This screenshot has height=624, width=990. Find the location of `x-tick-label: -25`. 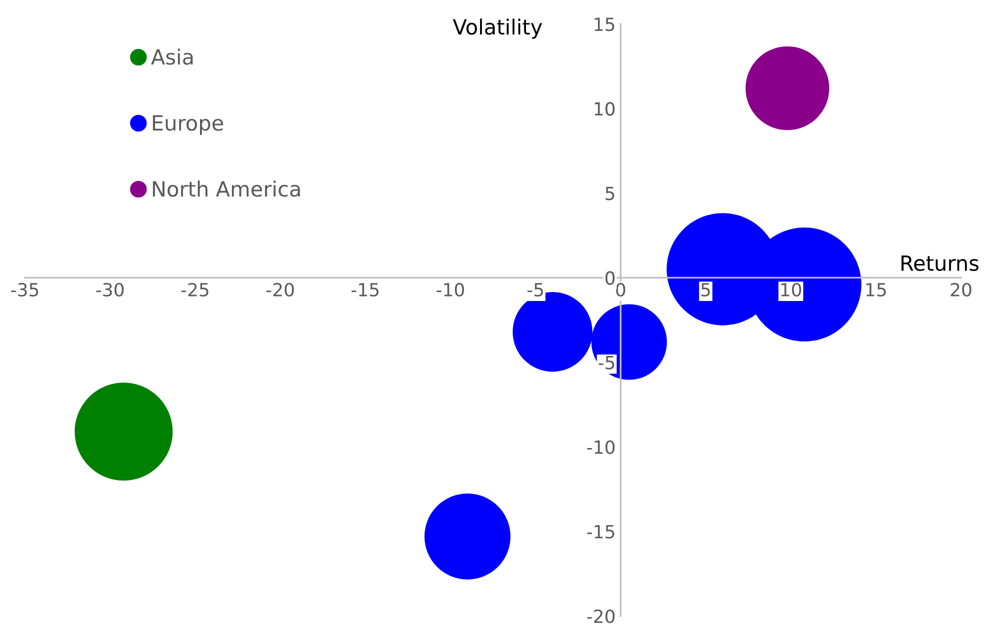

x-tick-label: -25 is located at coordinates (194, 289).